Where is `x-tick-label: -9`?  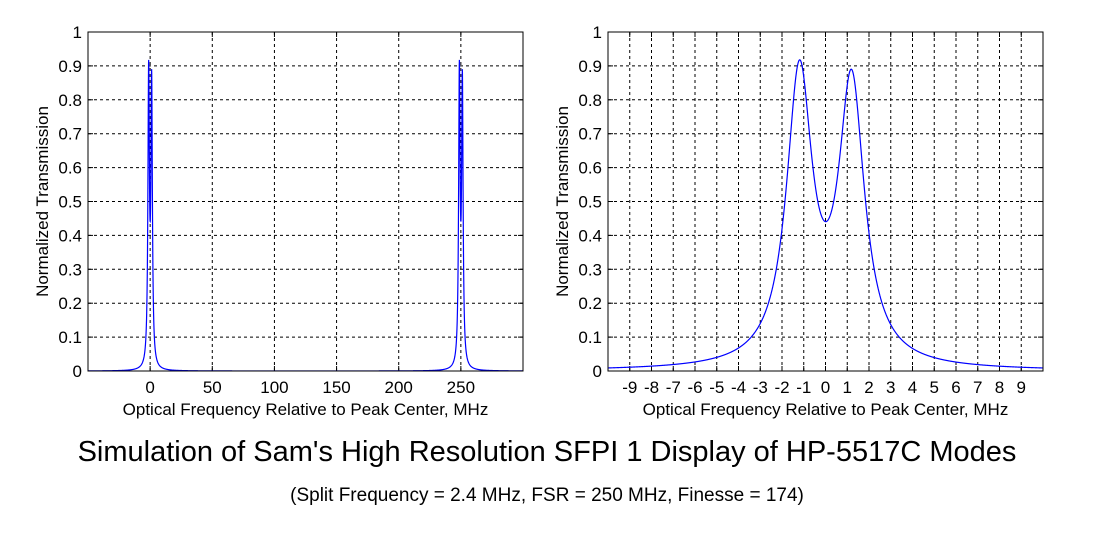
x-tick-label: -9 is located at coordinates (629, 387).